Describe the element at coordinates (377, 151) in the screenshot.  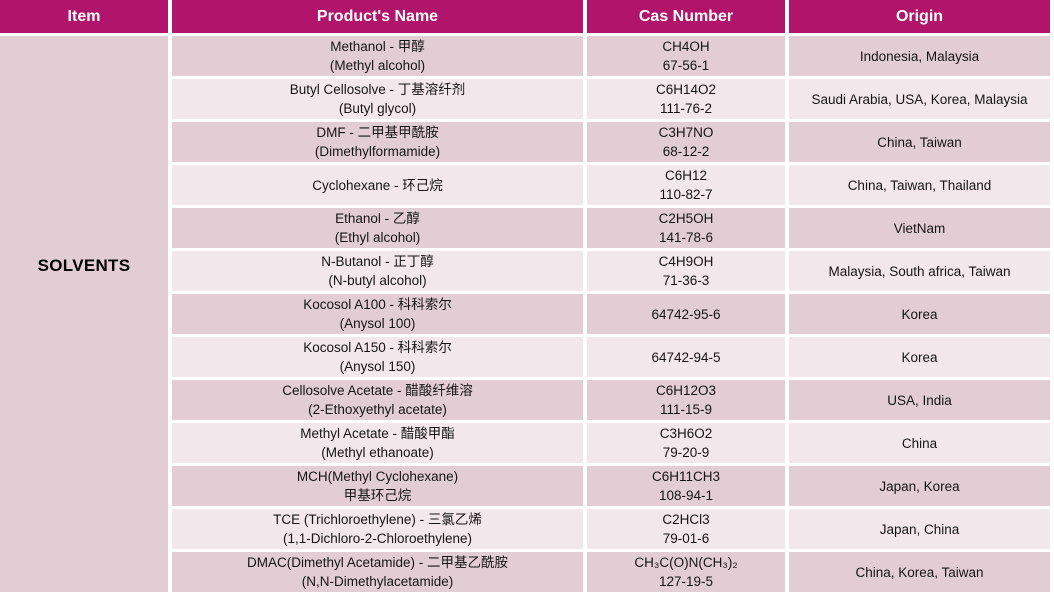
I see `product-name-line2: (Dimethylformamide)` at that location.